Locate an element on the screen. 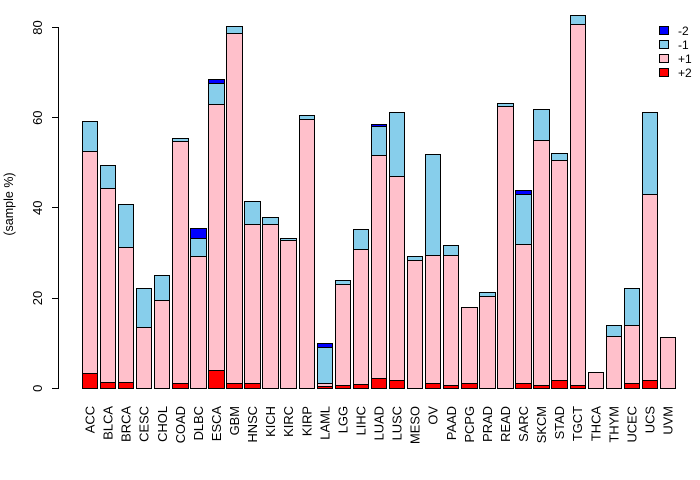  svg-text: UCS is located at coordinates (649, 419).